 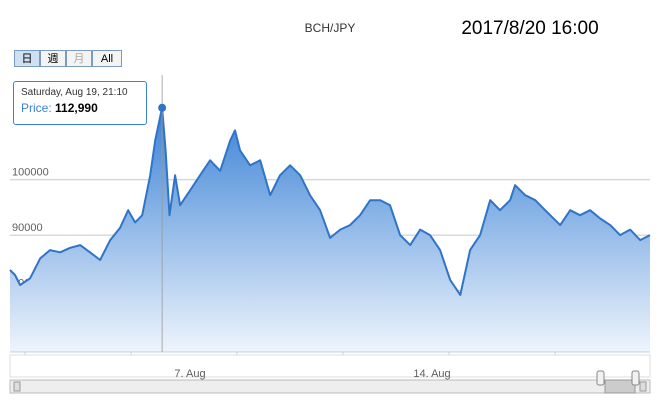 What do you see at coordinates (189, 374) in the screenshot?
I see `navigator-label: 7. Aug` at bounding box center [189, 374].